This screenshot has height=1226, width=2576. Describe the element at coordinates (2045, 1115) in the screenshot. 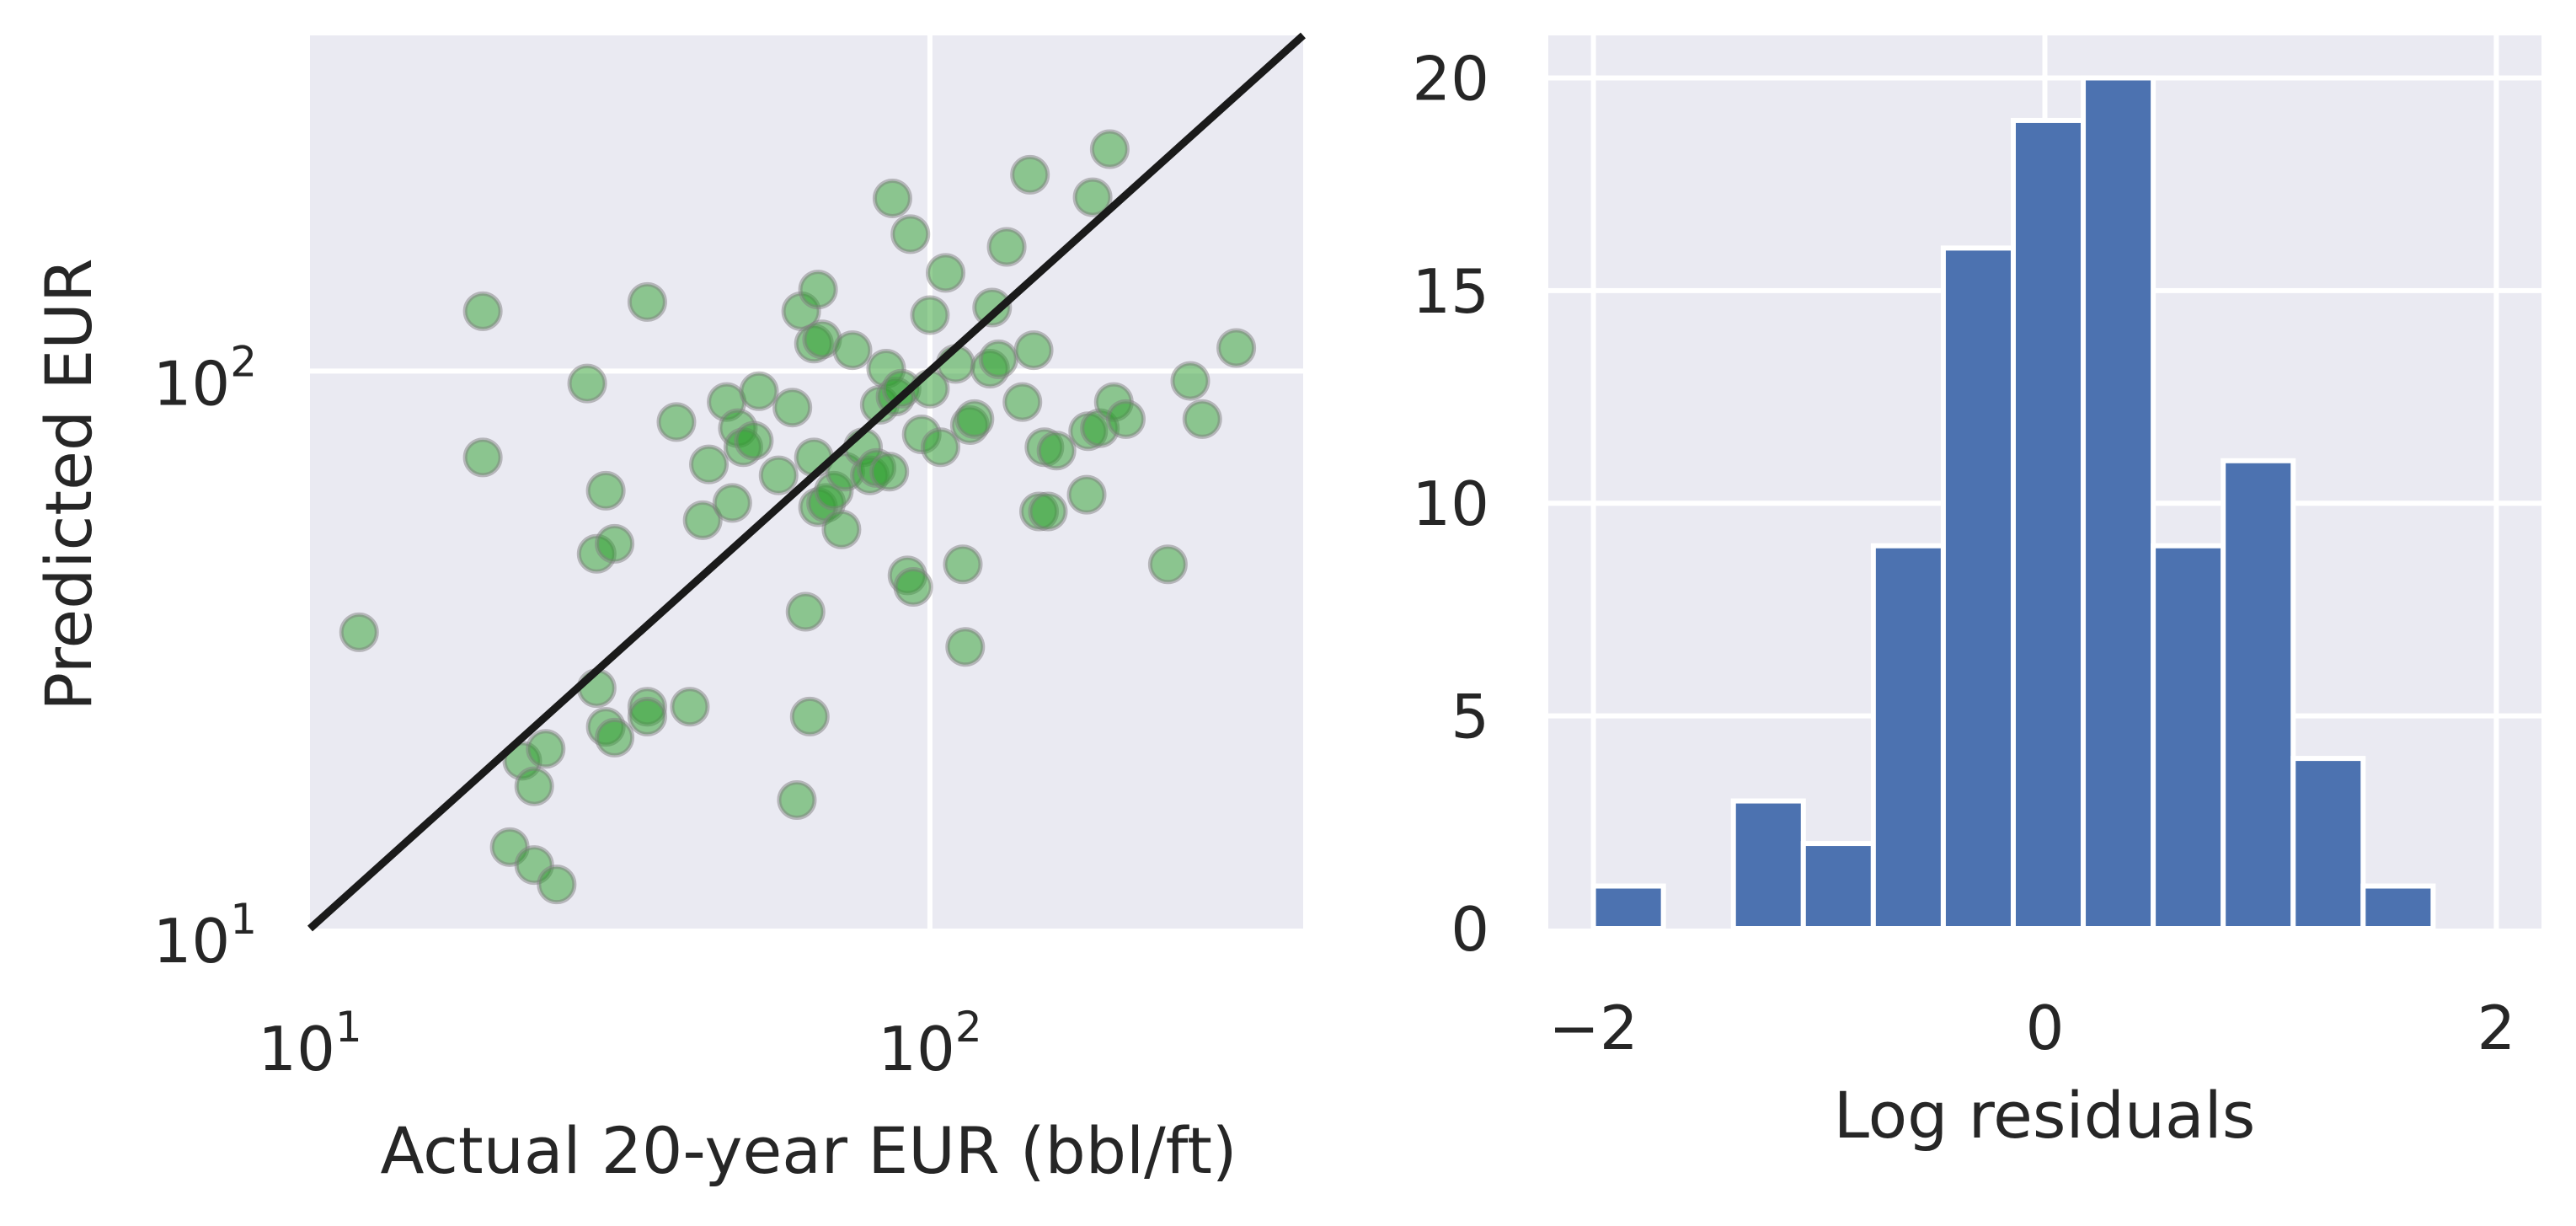

I see `histogram-x-axis-label: Log residuals` at that location.